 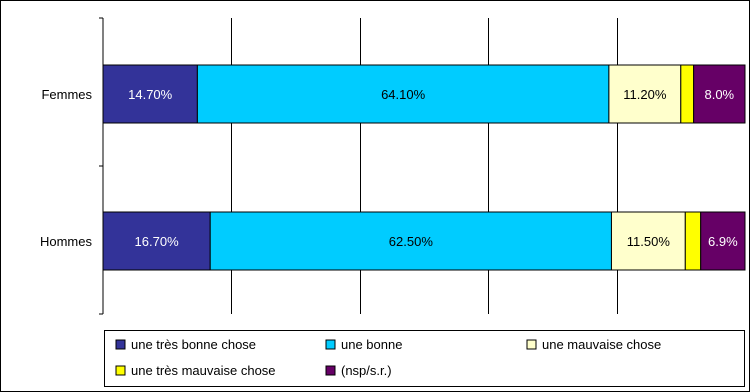 I want to click on data-label: 14.70%, so click(x=150, y=94).